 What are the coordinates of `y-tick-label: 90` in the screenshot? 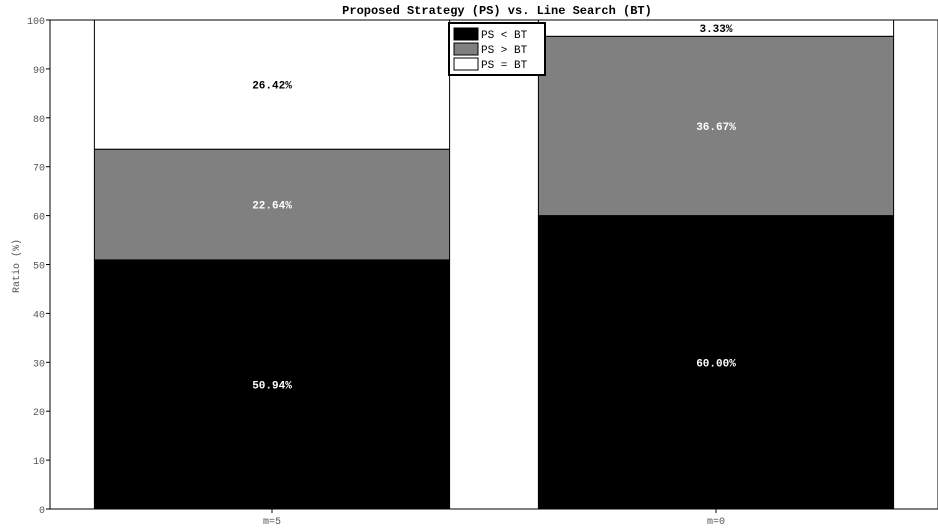 It's located at (39, 71).